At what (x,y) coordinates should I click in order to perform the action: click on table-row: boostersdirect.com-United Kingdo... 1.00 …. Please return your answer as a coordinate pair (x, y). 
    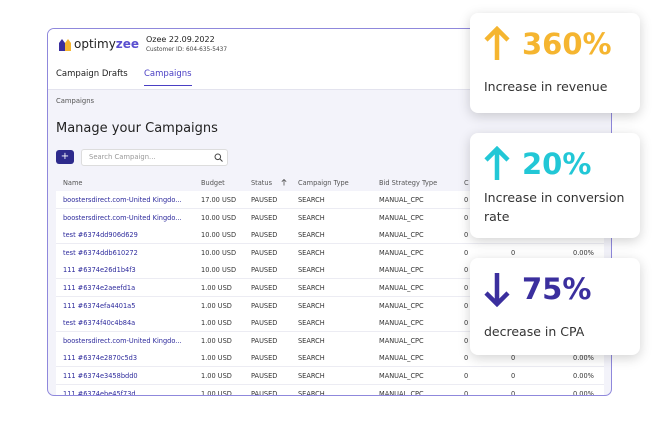
    Looking at the image, I should click on (330, 340).